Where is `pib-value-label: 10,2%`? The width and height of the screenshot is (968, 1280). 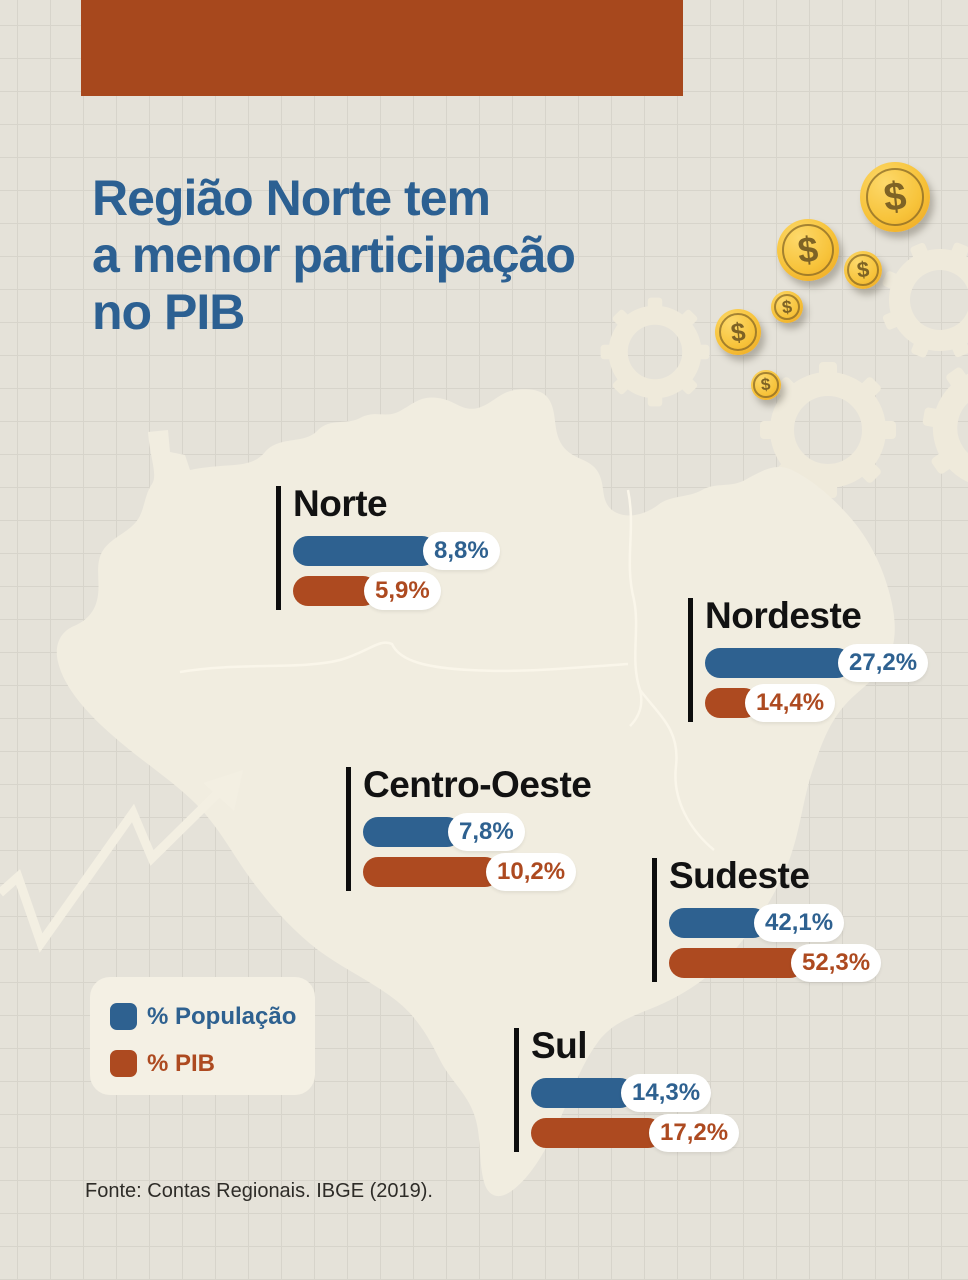 pib-value-label: 10,2% is located at coordinates (531, 872).